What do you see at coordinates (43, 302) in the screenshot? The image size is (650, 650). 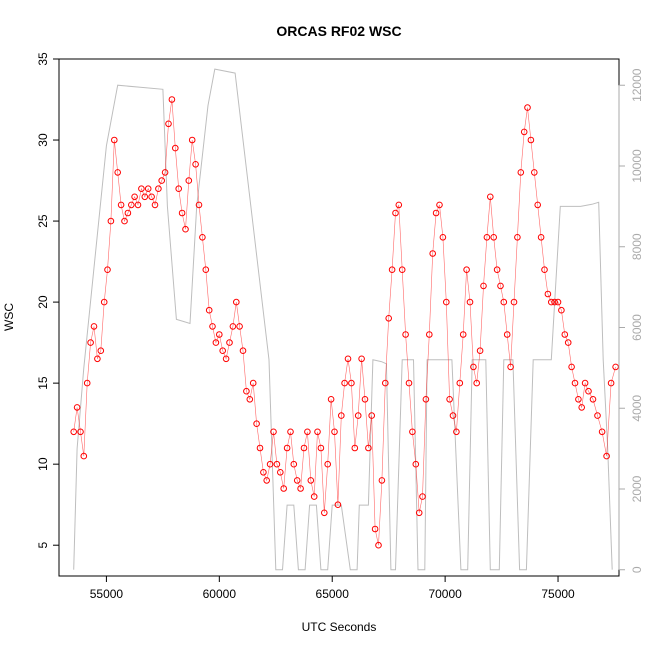 I see `y-tick-label: 20` at bounding box center [43, 302].